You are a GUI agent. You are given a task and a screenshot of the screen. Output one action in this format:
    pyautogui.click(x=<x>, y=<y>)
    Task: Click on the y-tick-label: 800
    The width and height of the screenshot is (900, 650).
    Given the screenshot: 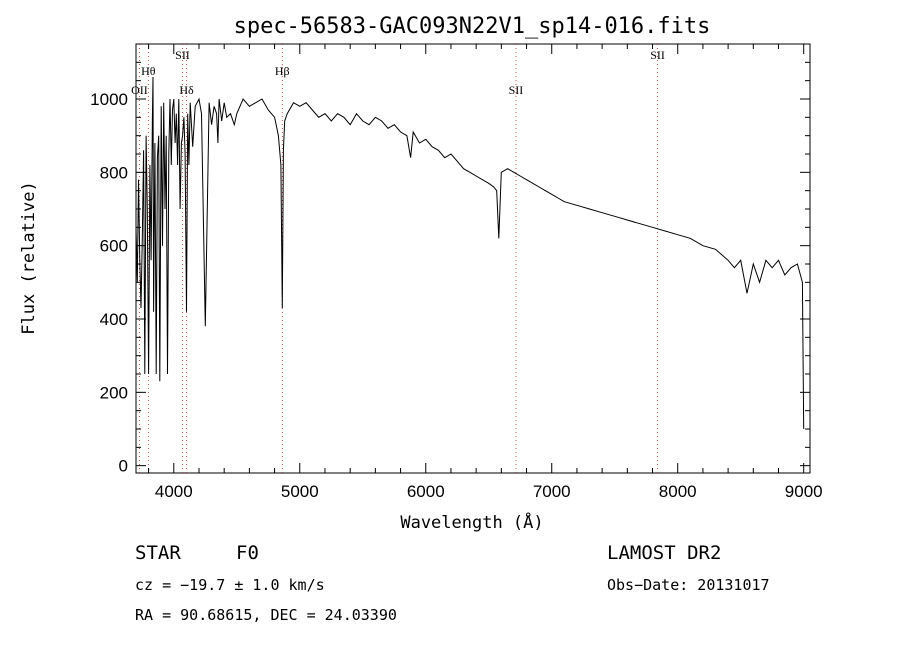 What is the action you would take?
    pyautogui.click(x=114, y=172)
    